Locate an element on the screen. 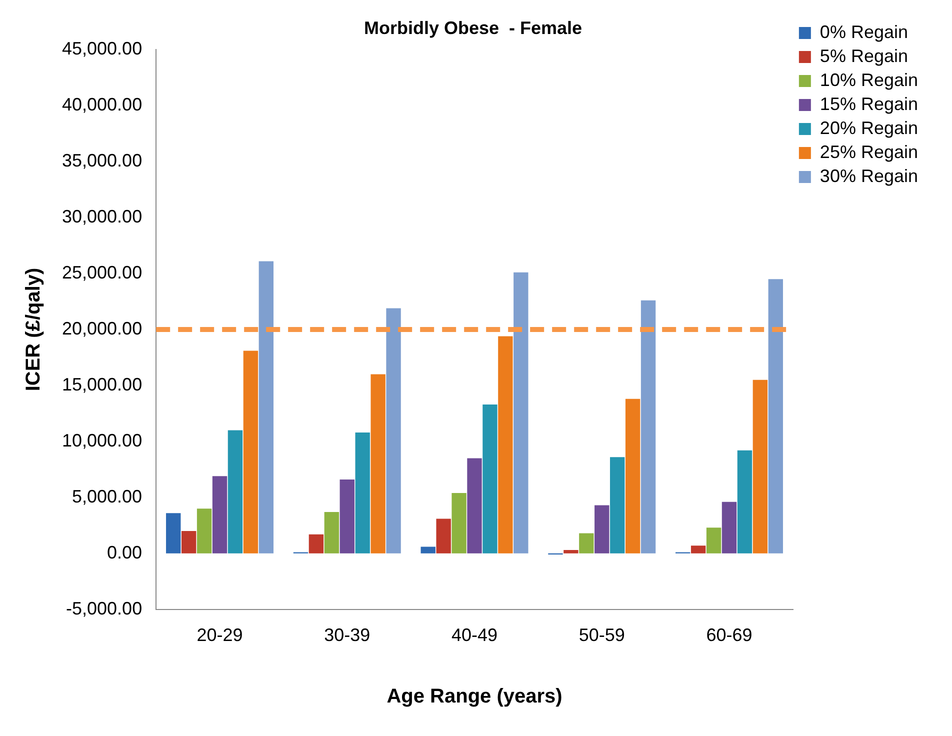 This screenshot has height=736, width=952. y-tick-label: 30,000.00 is located at coordinates (102, 216).